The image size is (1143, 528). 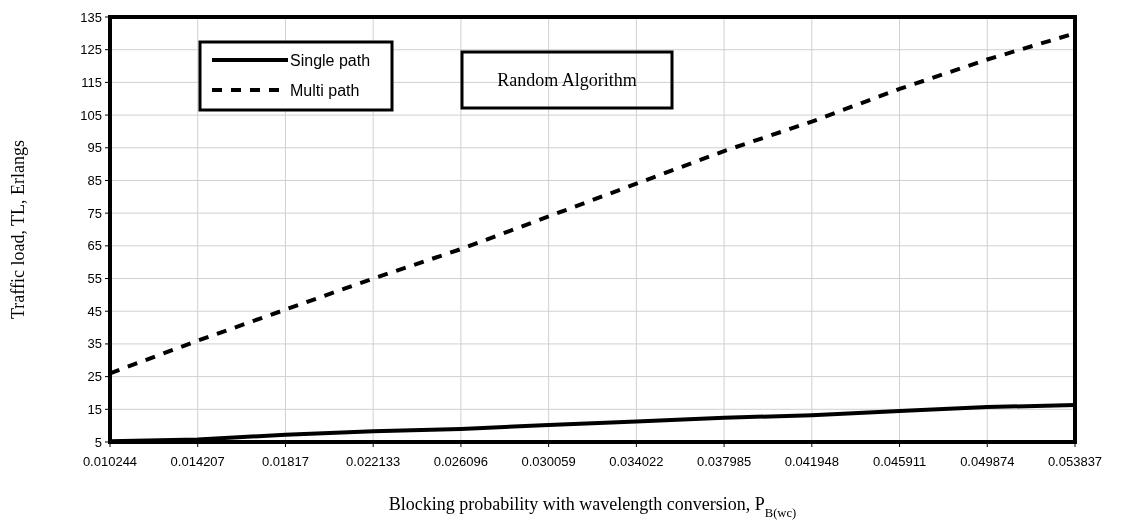 I want to click on y-tick-label: 5, so click(x=98, y=442).